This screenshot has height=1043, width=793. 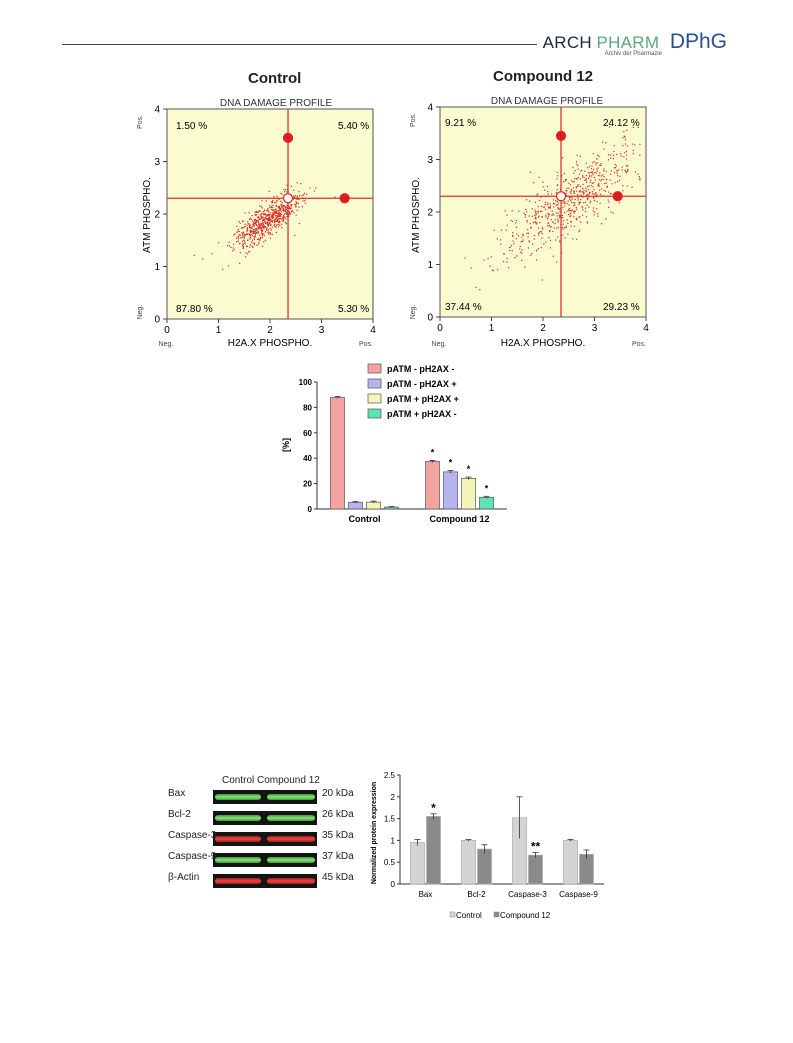 I want to click on bar, so click(x=468, y=862).